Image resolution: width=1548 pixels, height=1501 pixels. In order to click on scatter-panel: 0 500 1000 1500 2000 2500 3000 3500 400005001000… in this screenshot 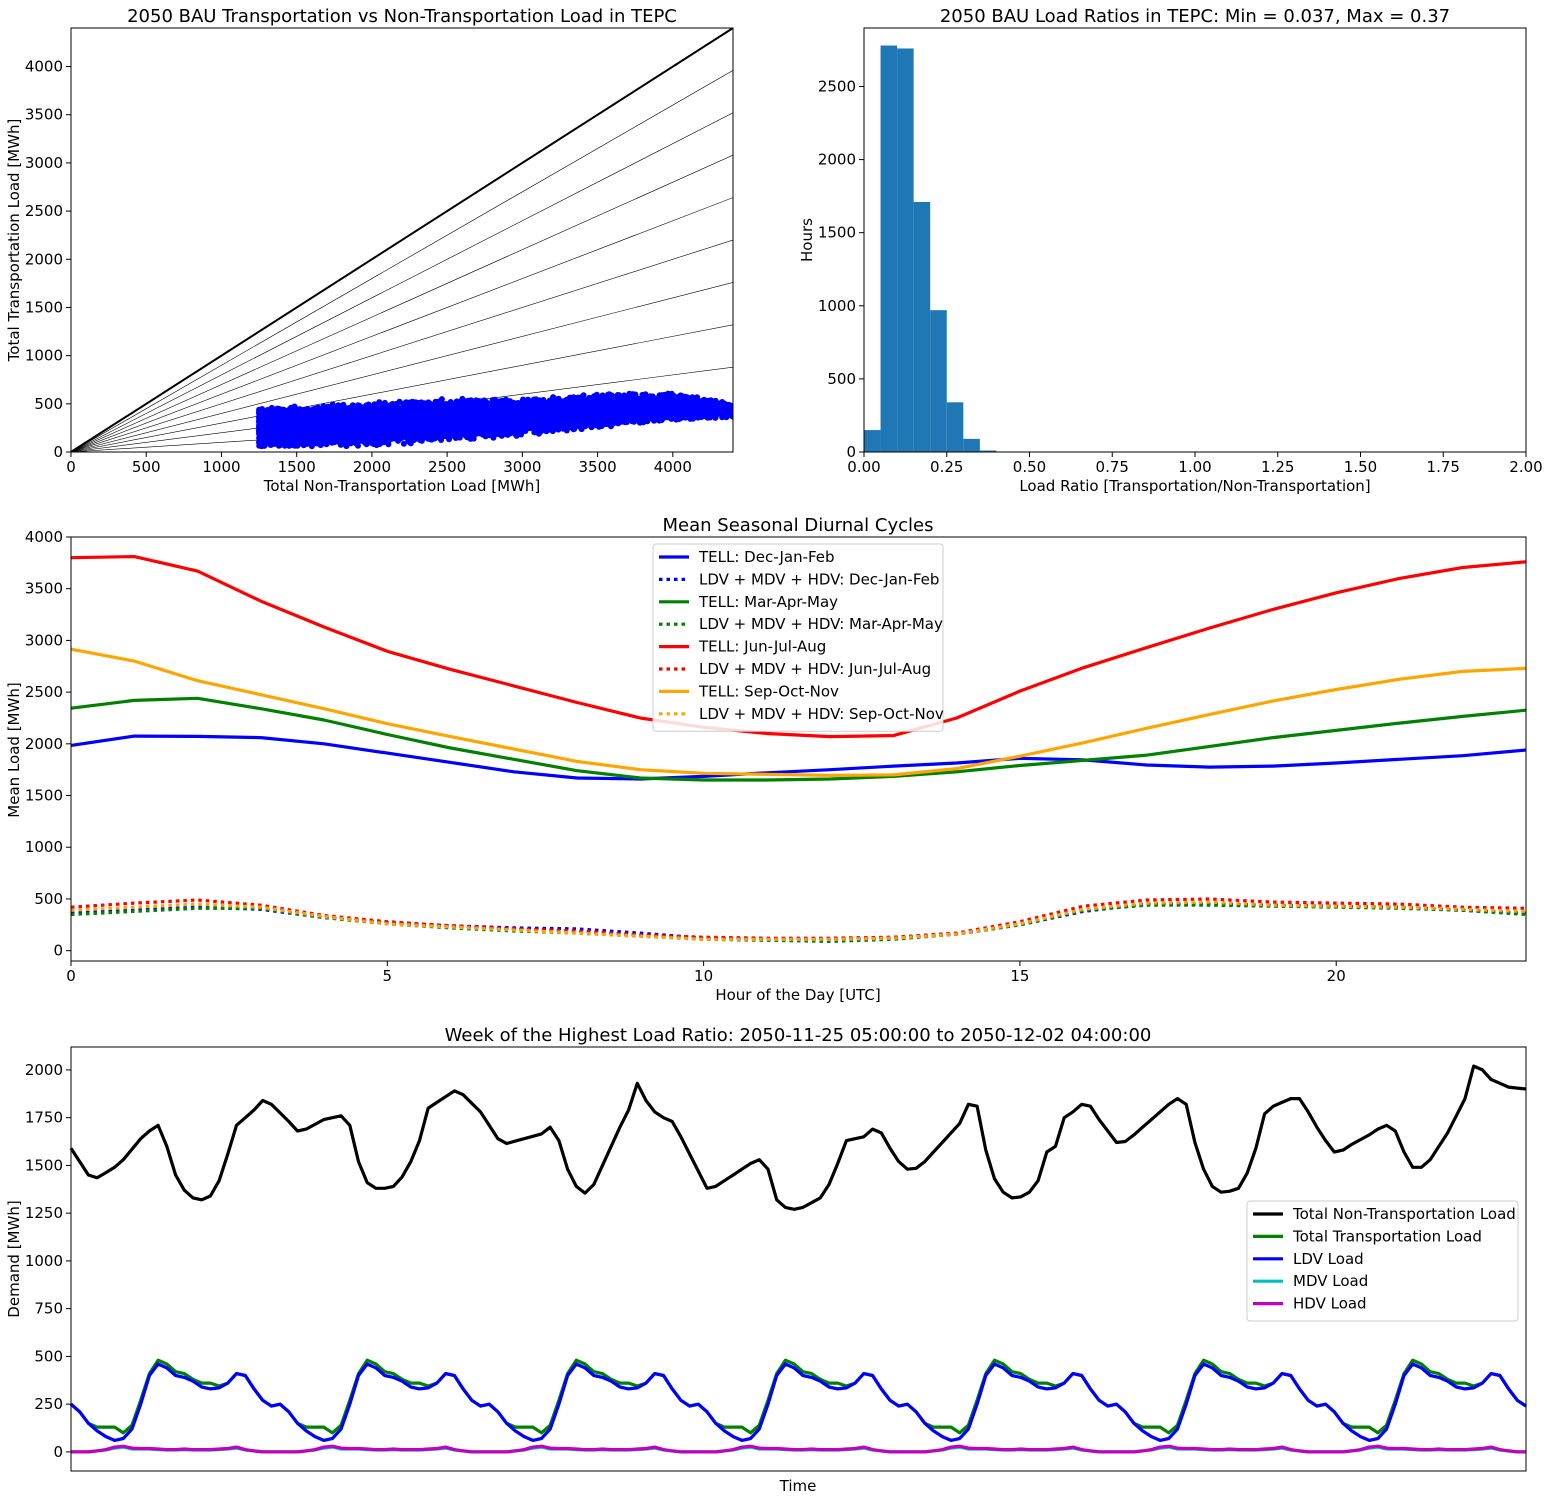, I will do `click(379, 251)`.